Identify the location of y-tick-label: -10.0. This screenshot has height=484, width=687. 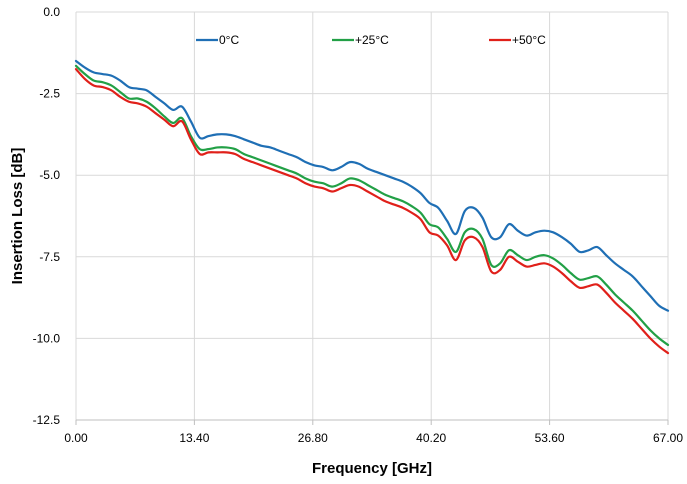
(47, 338).